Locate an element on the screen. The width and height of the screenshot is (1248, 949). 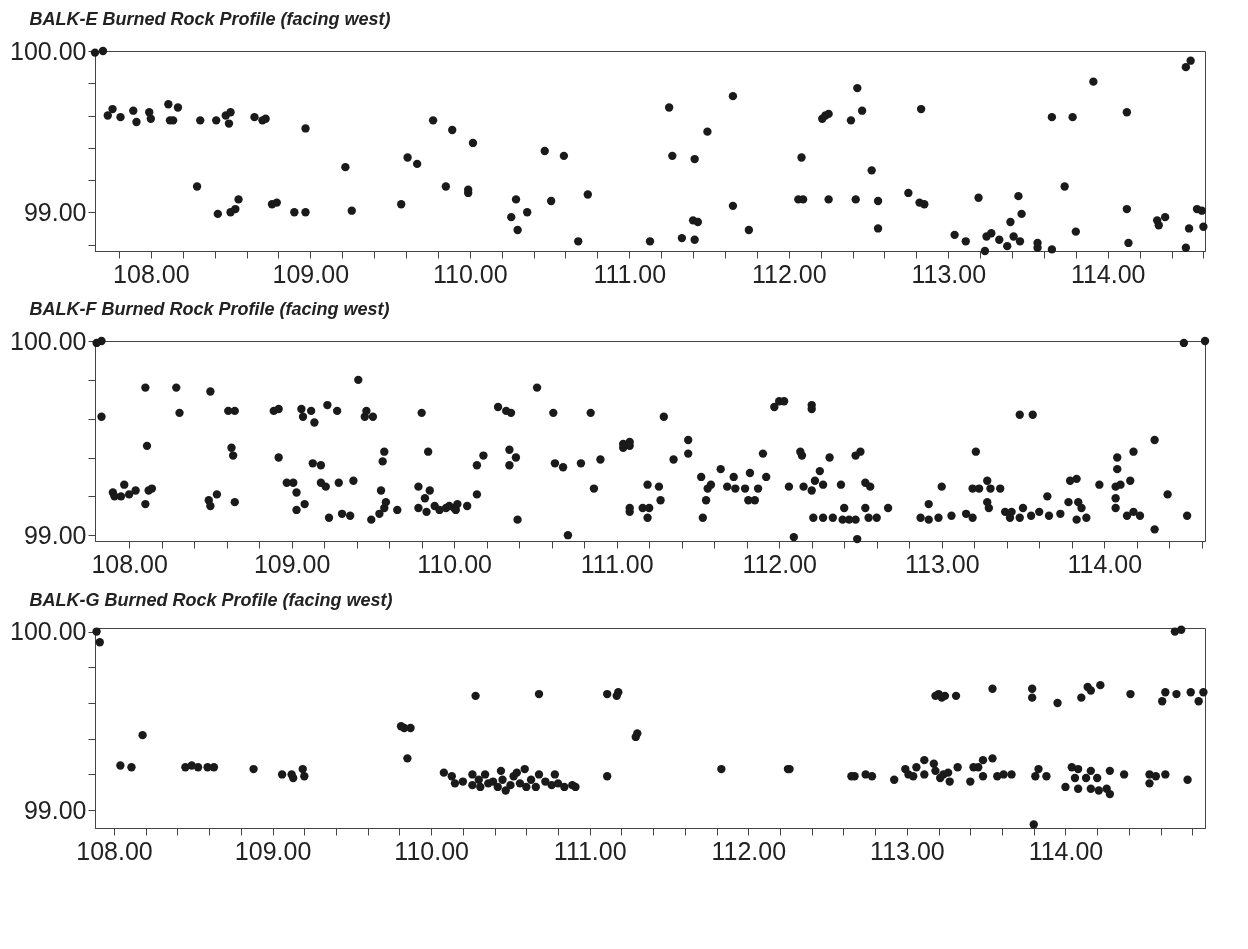
chart-title: BALK-E Burned Rock Profile (facing west) is located at coordinates (210, 19).